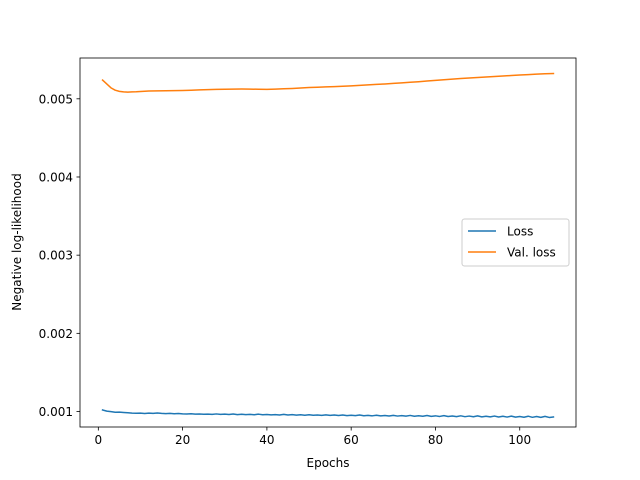  What do you see at coordinates (56, 334) in the screenshot?
I see `y-tick-label: 0.002` at bounding box center [56, 334].